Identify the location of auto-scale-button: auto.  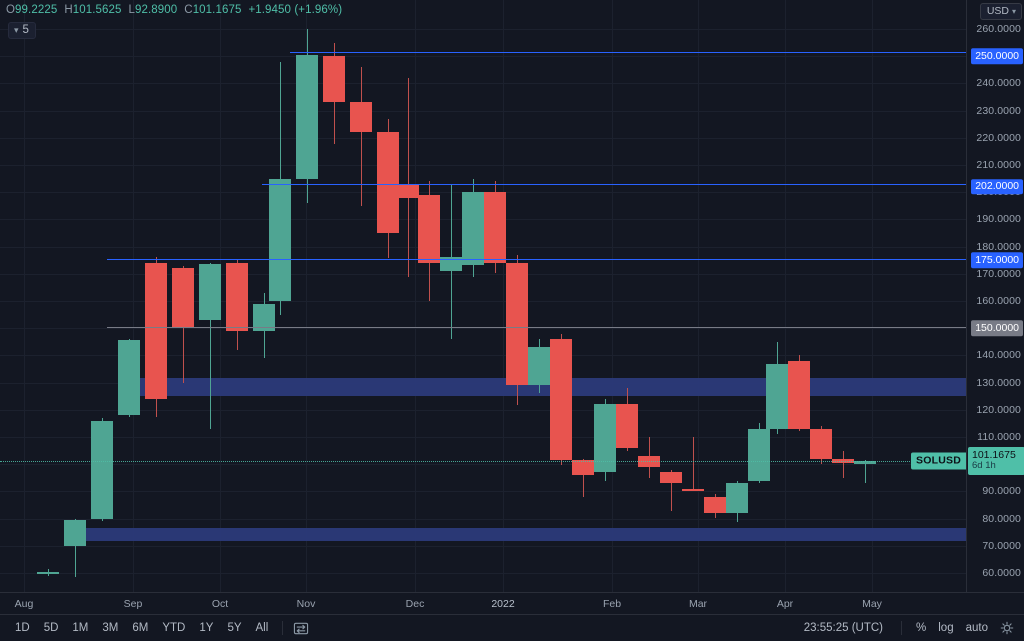
(976, 628).